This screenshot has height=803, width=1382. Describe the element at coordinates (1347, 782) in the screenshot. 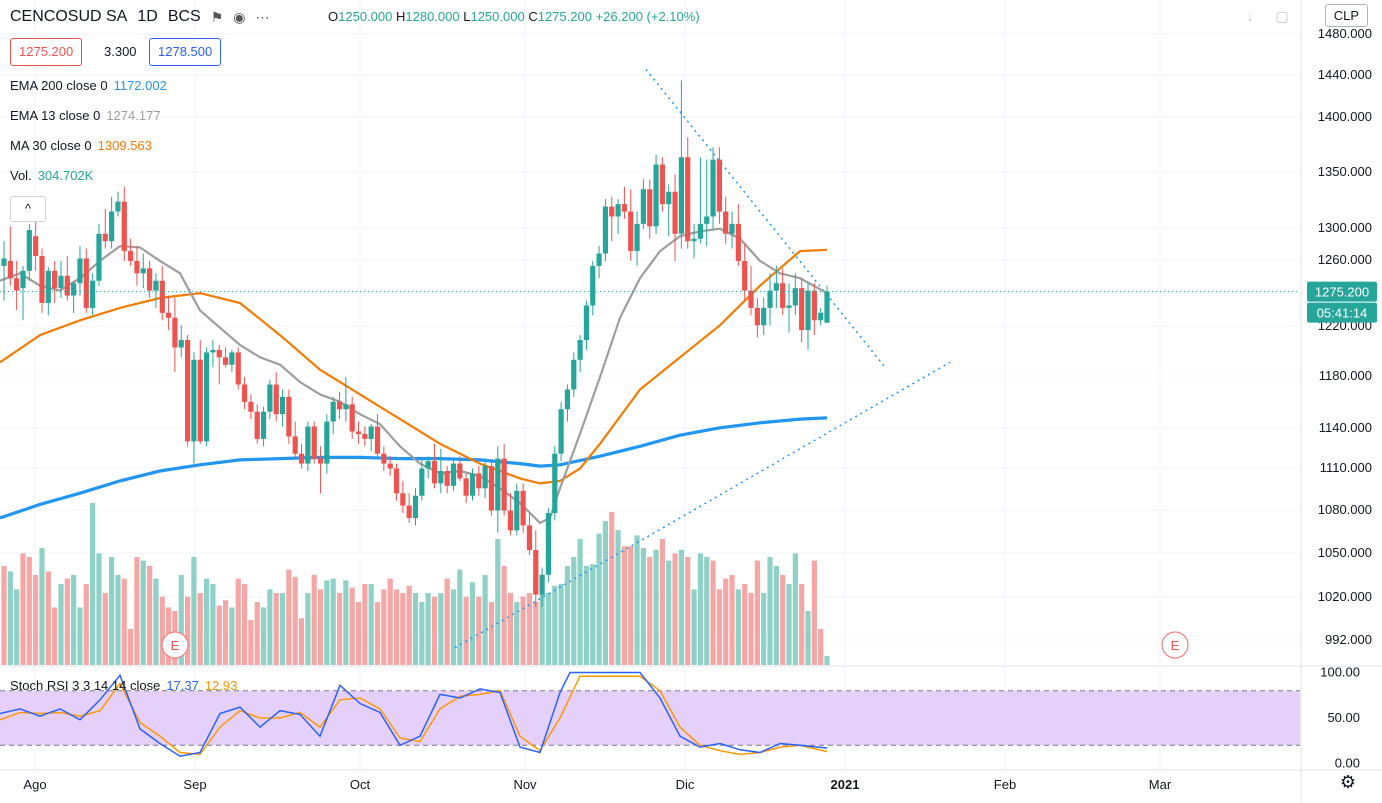

I see `settings-gear-icon: ⚙` at that location.